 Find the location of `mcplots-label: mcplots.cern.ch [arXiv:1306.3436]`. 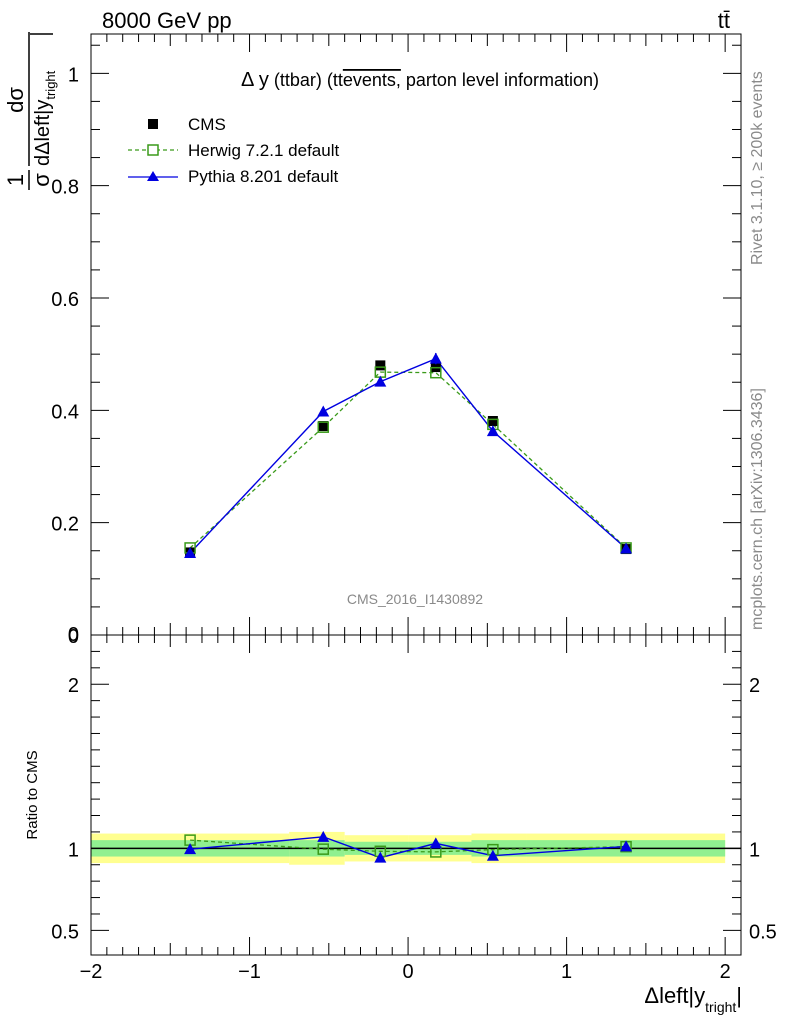

mcplots-label: mcplots.cern.ch [arXiv:1306.3436] is located at coordinates (757, 509).